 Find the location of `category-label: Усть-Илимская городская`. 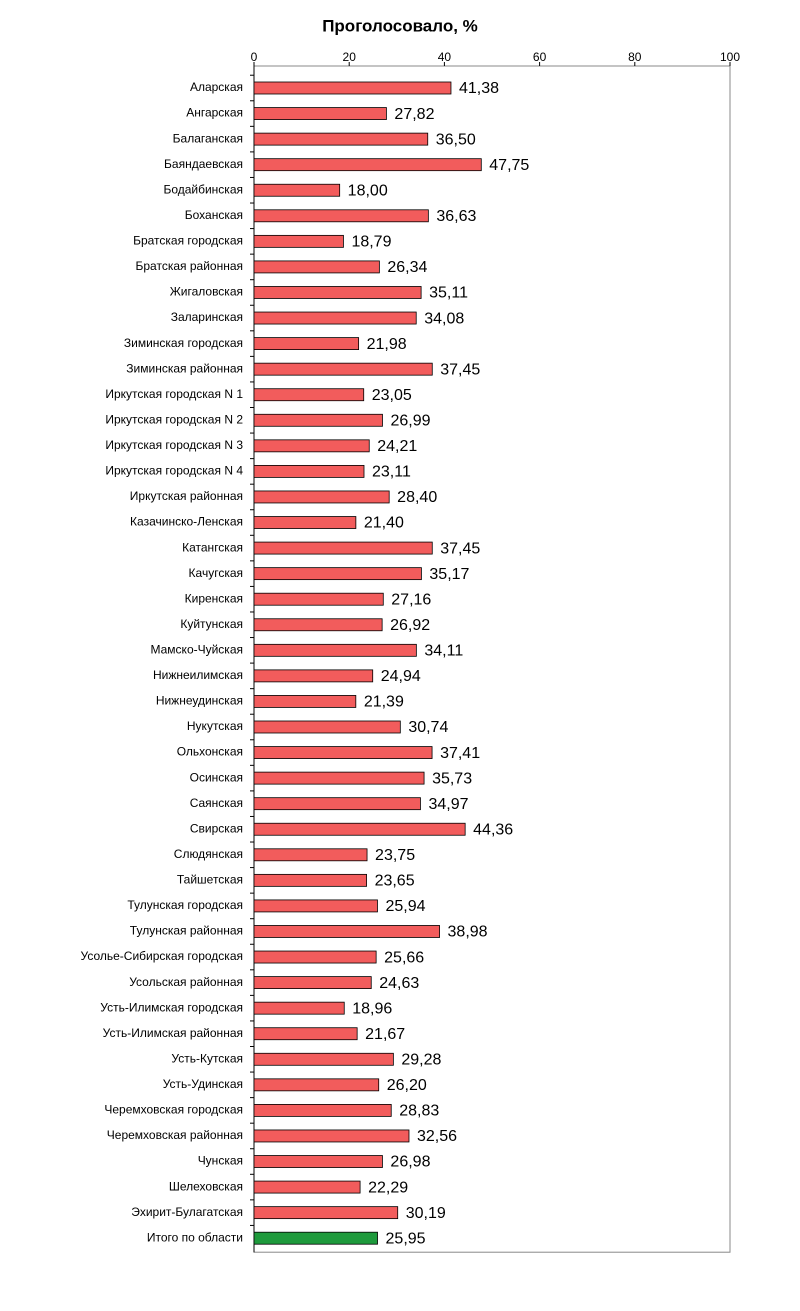

category-label: Усть-Илимская городская is located at coordinates (171, 1007).